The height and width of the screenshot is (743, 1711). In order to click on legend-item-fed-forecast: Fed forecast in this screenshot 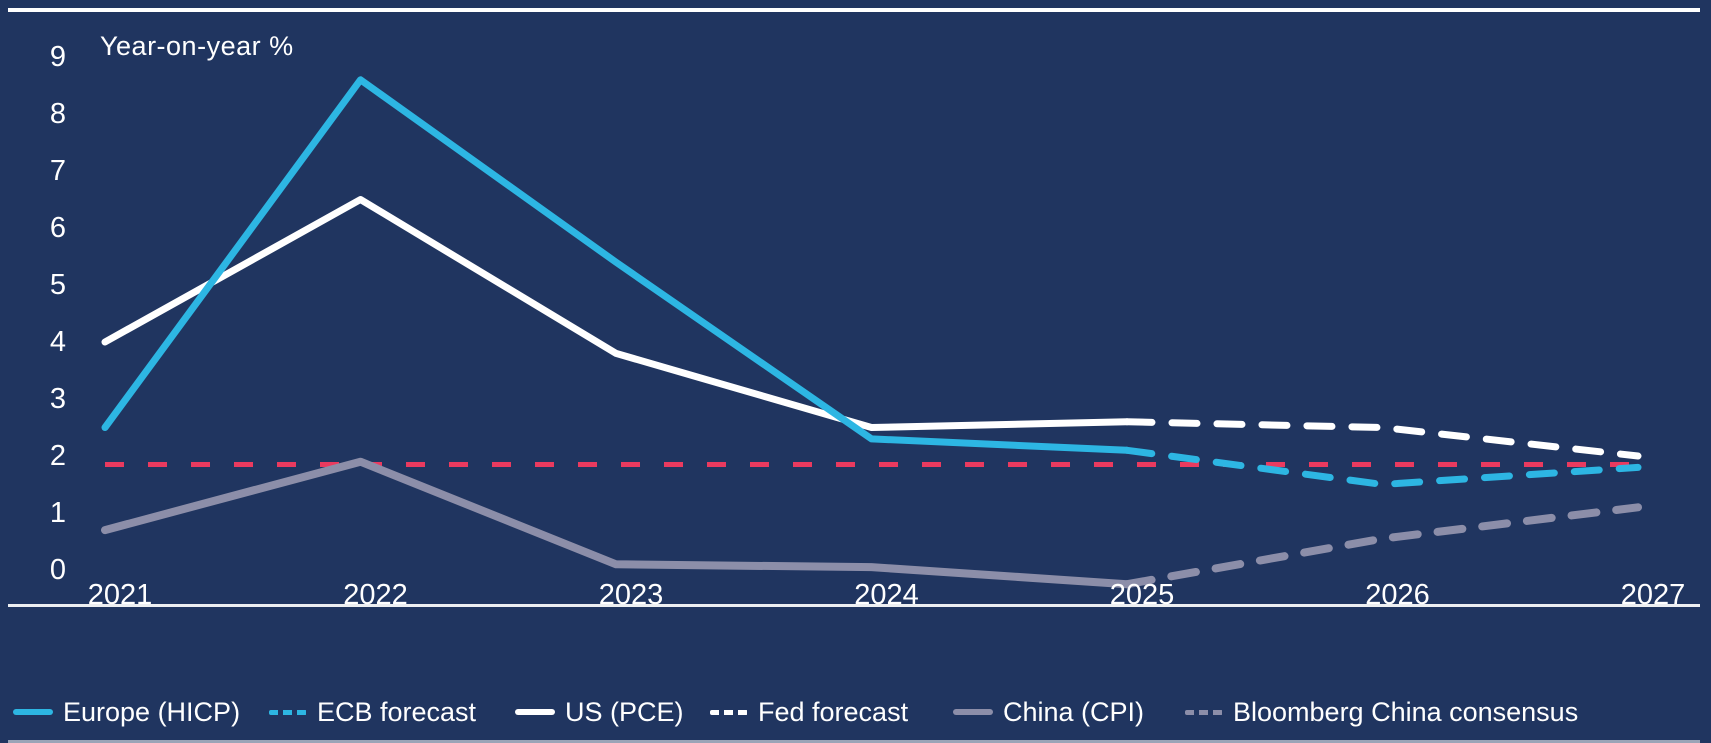, I will do `click(809, 712)`.